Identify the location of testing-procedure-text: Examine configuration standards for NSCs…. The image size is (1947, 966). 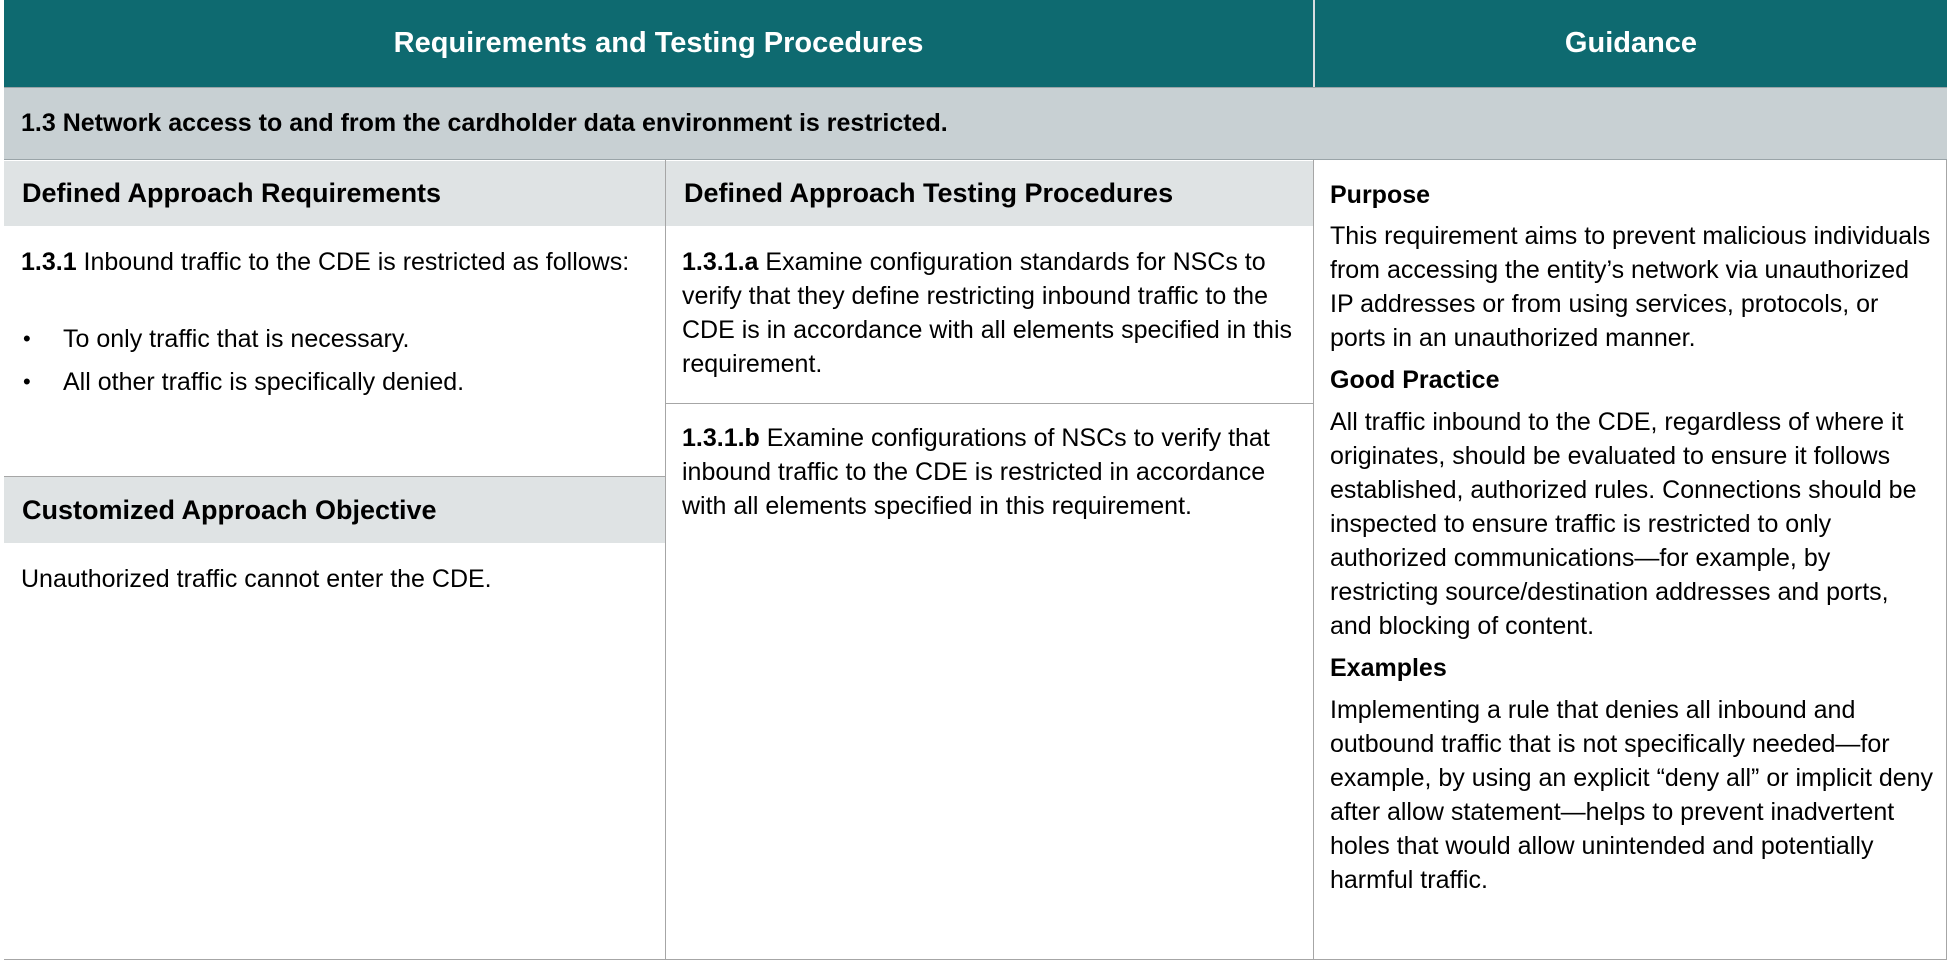
(987, 313).